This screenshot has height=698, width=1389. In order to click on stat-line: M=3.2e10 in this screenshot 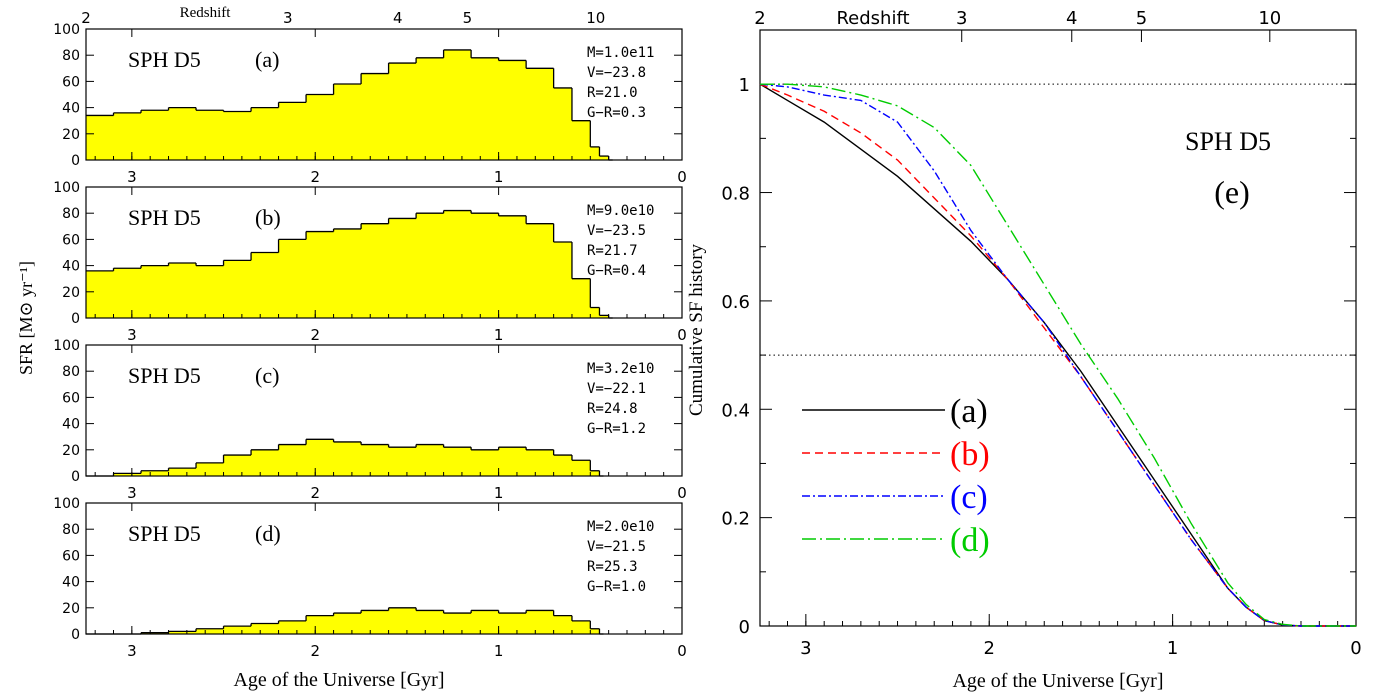, I will do `click(620, 369)`.